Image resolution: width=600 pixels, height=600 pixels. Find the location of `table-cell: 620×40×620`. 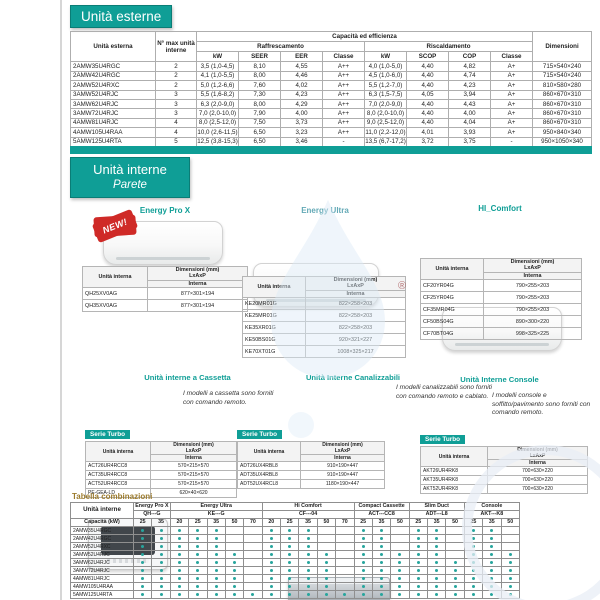

table-cell: 620×40×620 is located at coordinates (193, 493).